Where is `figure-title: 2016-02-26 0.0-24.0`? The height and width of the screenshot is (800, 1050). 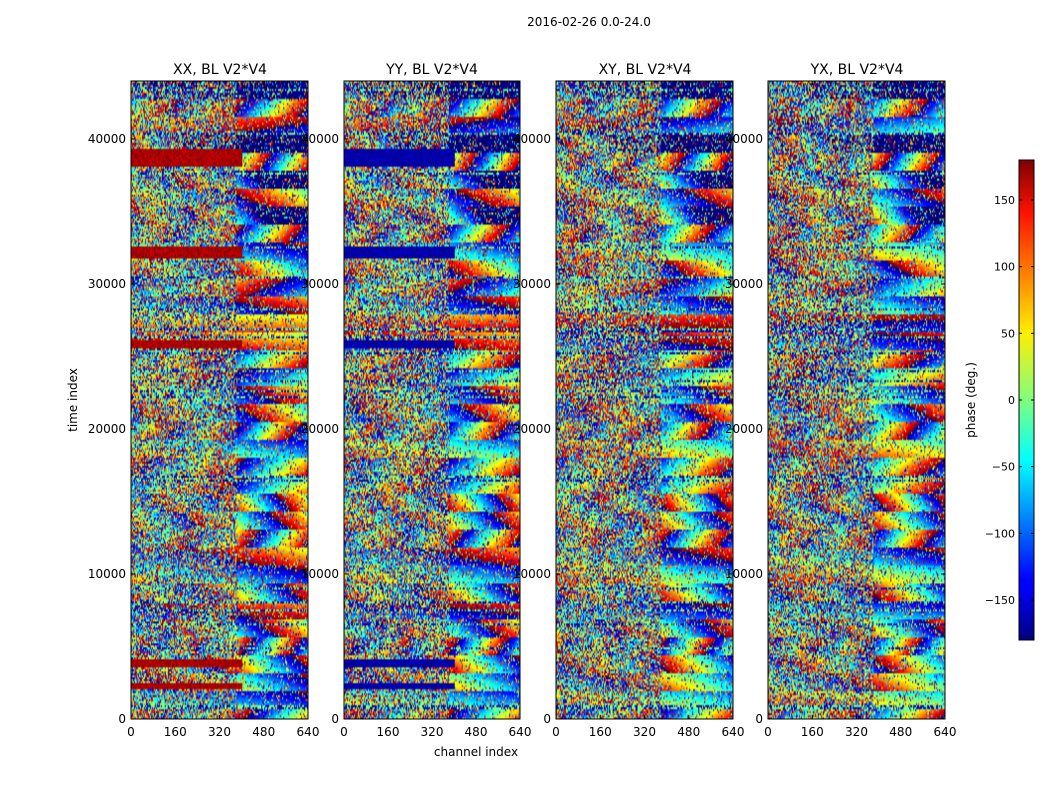
figure-title: 2016-02-26 0.0-24.0 is located at coordinates (589, 22).